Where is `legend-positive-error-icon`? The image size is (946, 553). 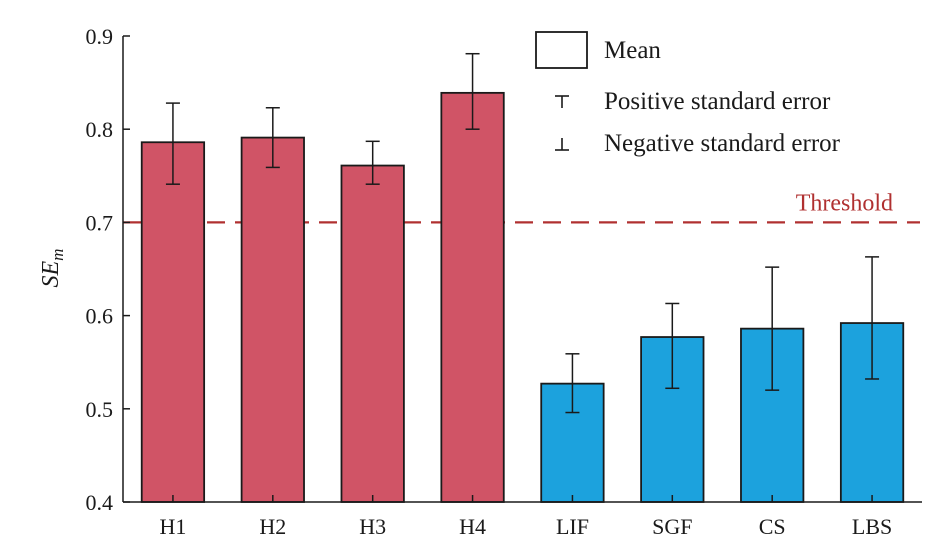 legend-positive-error-icon is located at coordinates (562, 101).